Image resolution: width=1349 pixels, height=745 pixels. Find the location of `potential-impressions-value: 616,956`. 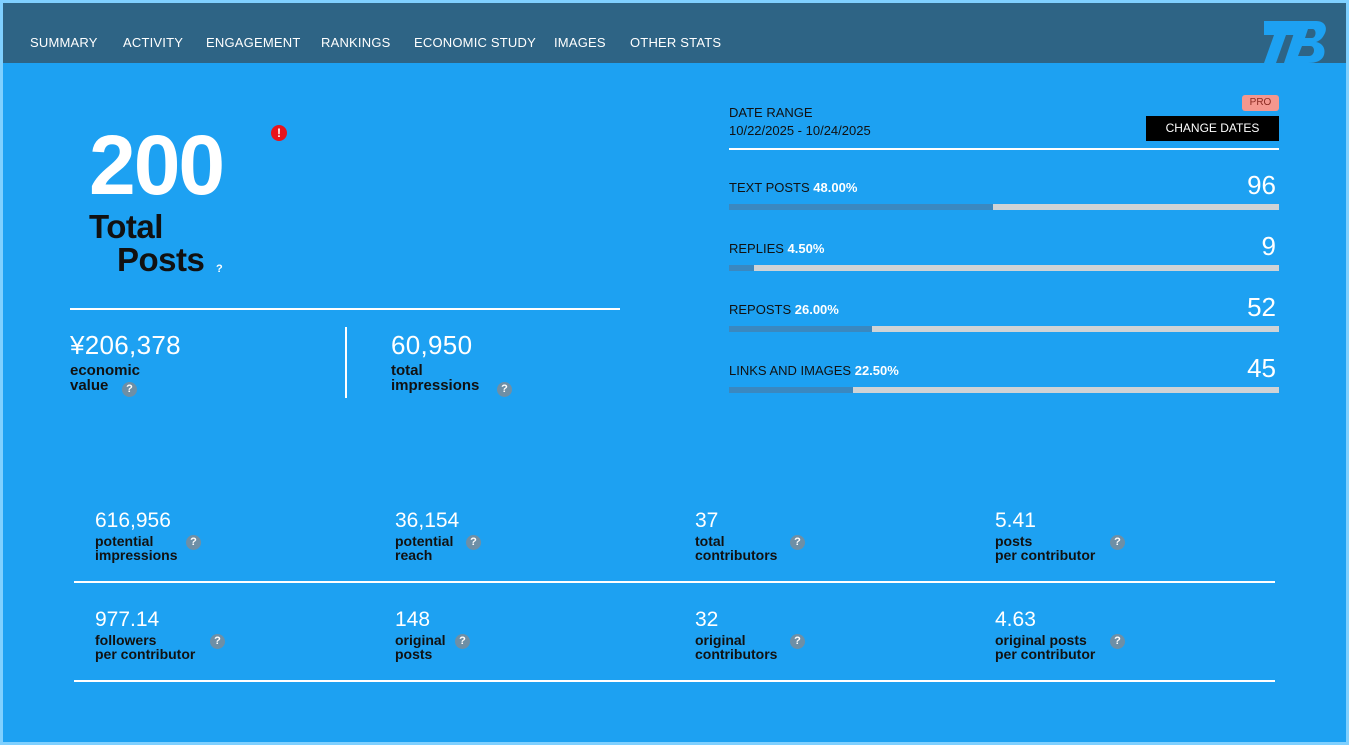

potential-impressions-value: 616,956 is located at coordinates (133, 520).